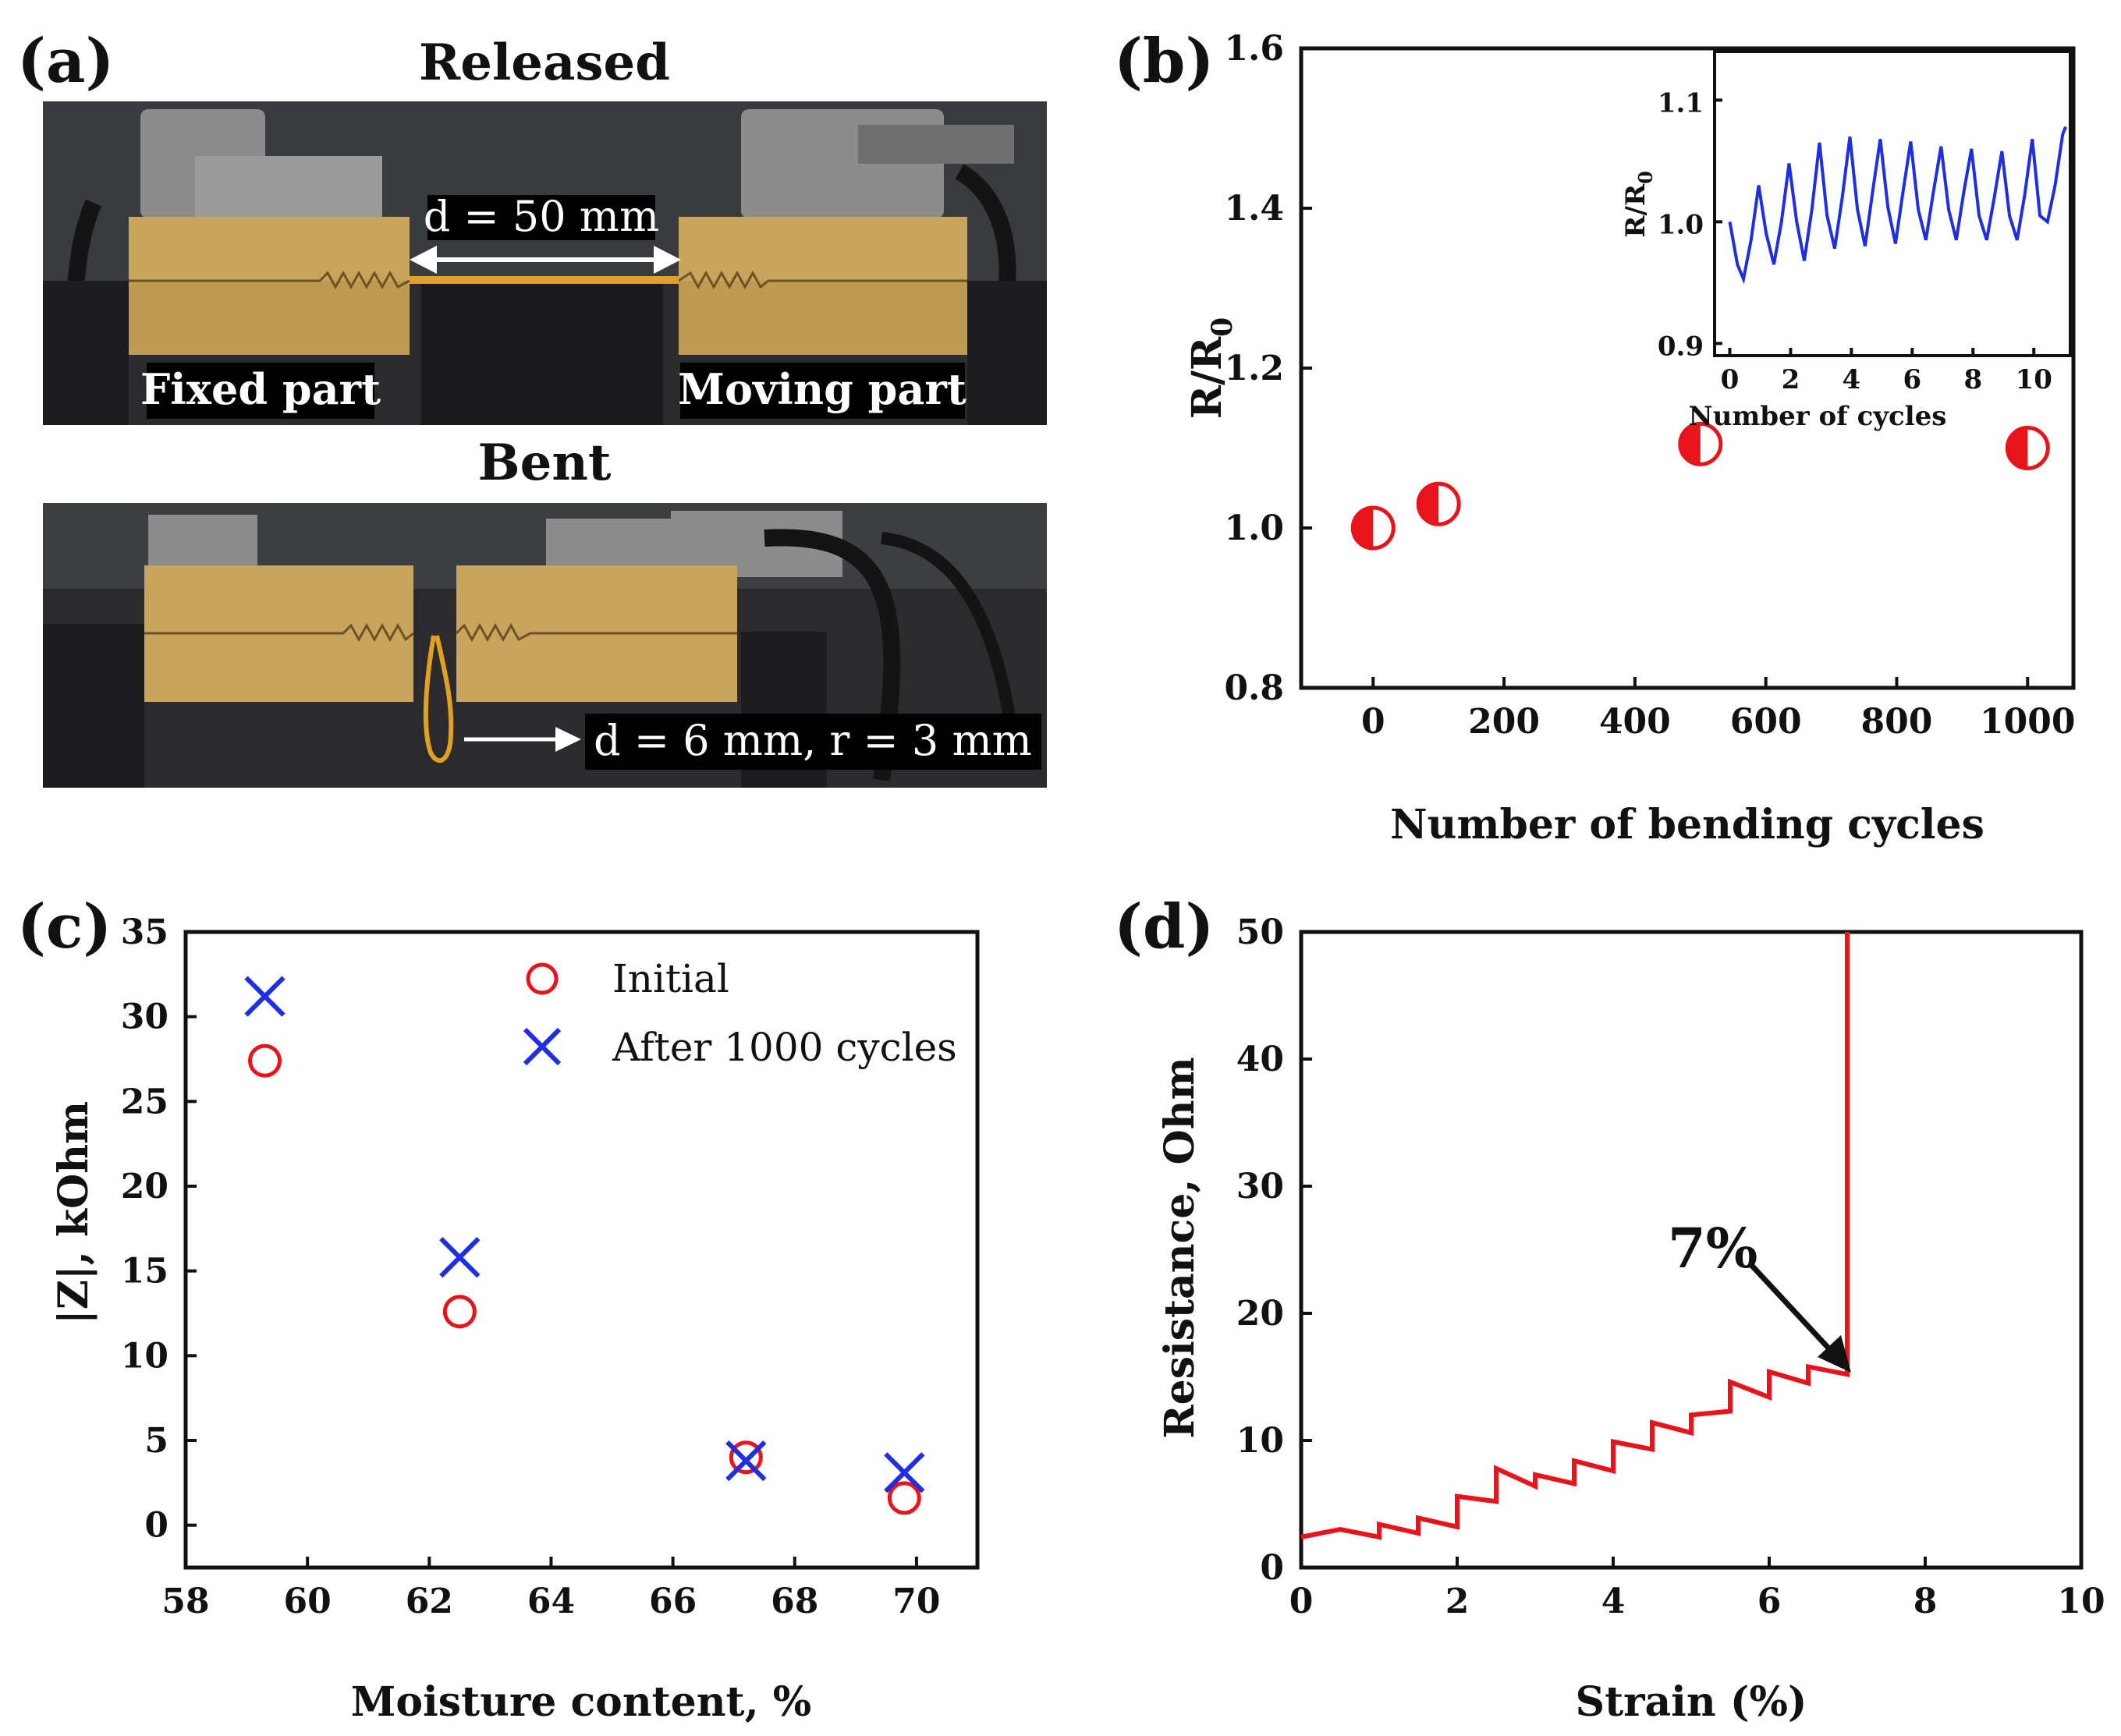  Describe the element at coordinates (1254, 688) in the screenshot. I see `y-tick-label: 0.8` at that location.